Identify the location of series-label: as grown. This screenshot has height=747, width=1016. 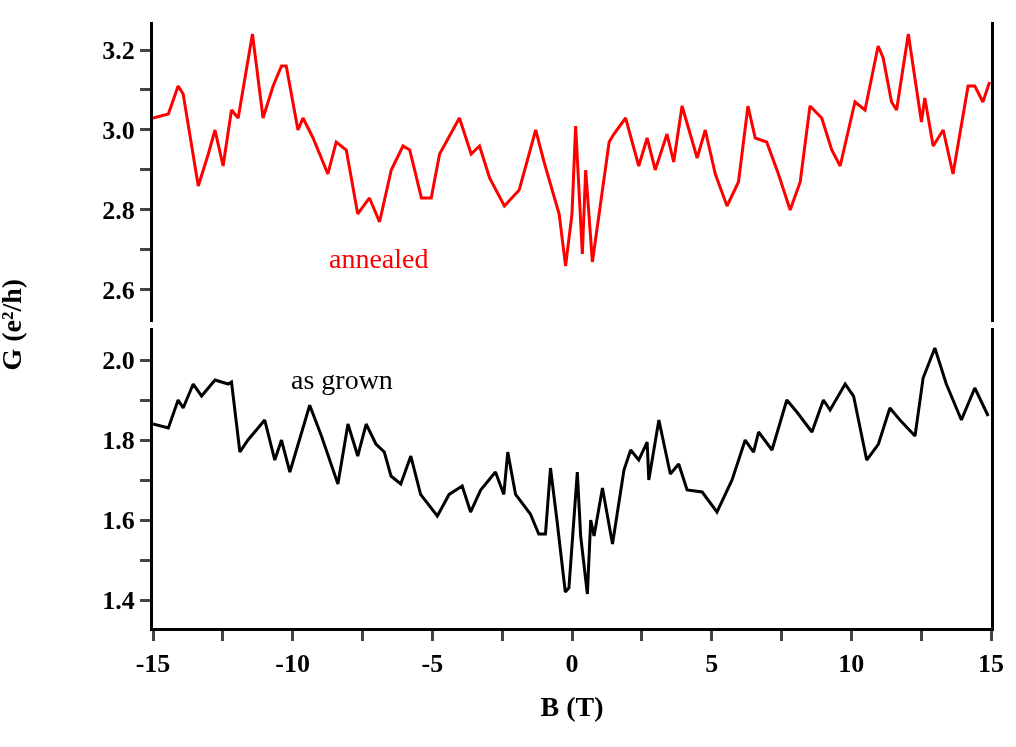
(342, 379).